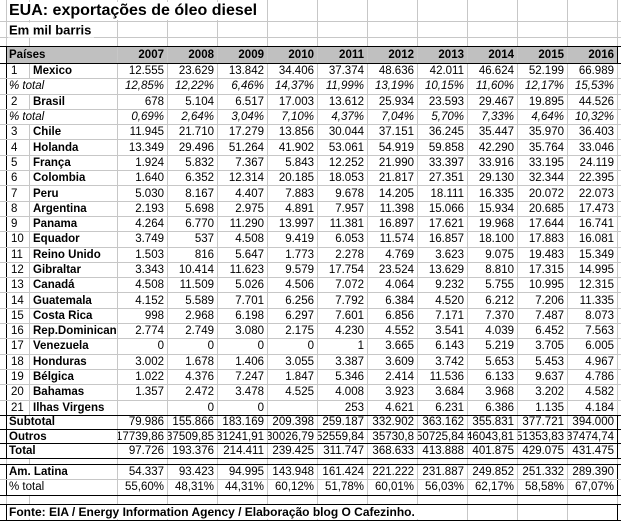 Image resolution: width=621 pixels, height=526 pixels. Describe the element at coordinates (293, 270) in the screenshot. I see `cell-value: 9.579` at that location.